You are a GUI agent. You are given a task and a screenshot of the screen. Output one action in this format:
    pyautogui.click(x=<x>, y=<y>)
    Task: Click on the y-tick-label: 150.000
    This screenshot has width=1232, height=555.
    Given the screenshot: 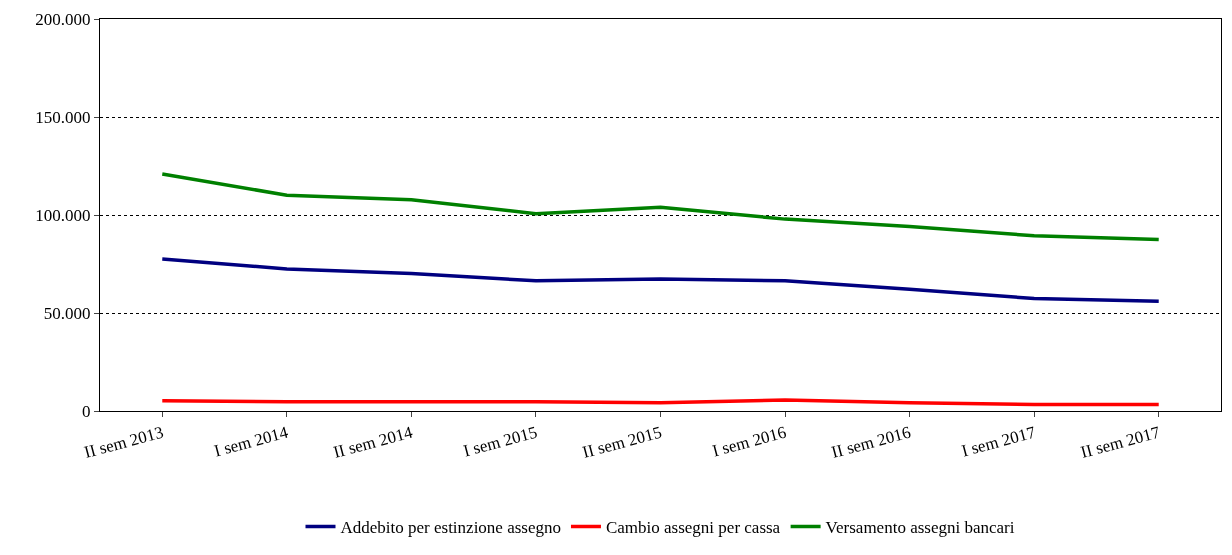 What is the action you would take?
    pyautogui.click(x=63, y=117)
    